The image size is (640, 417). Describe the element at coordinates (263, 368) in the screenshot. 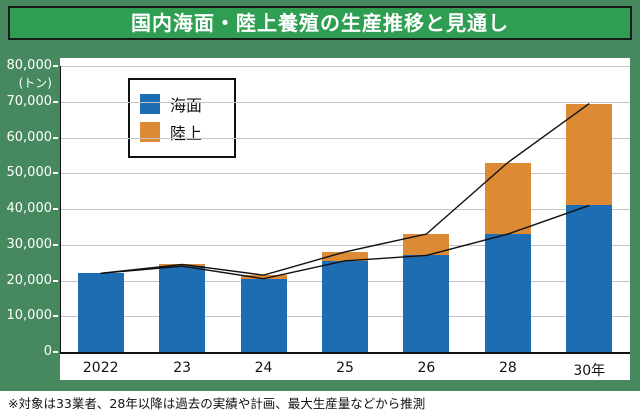

I see `x-axis-label: 24` at that location.